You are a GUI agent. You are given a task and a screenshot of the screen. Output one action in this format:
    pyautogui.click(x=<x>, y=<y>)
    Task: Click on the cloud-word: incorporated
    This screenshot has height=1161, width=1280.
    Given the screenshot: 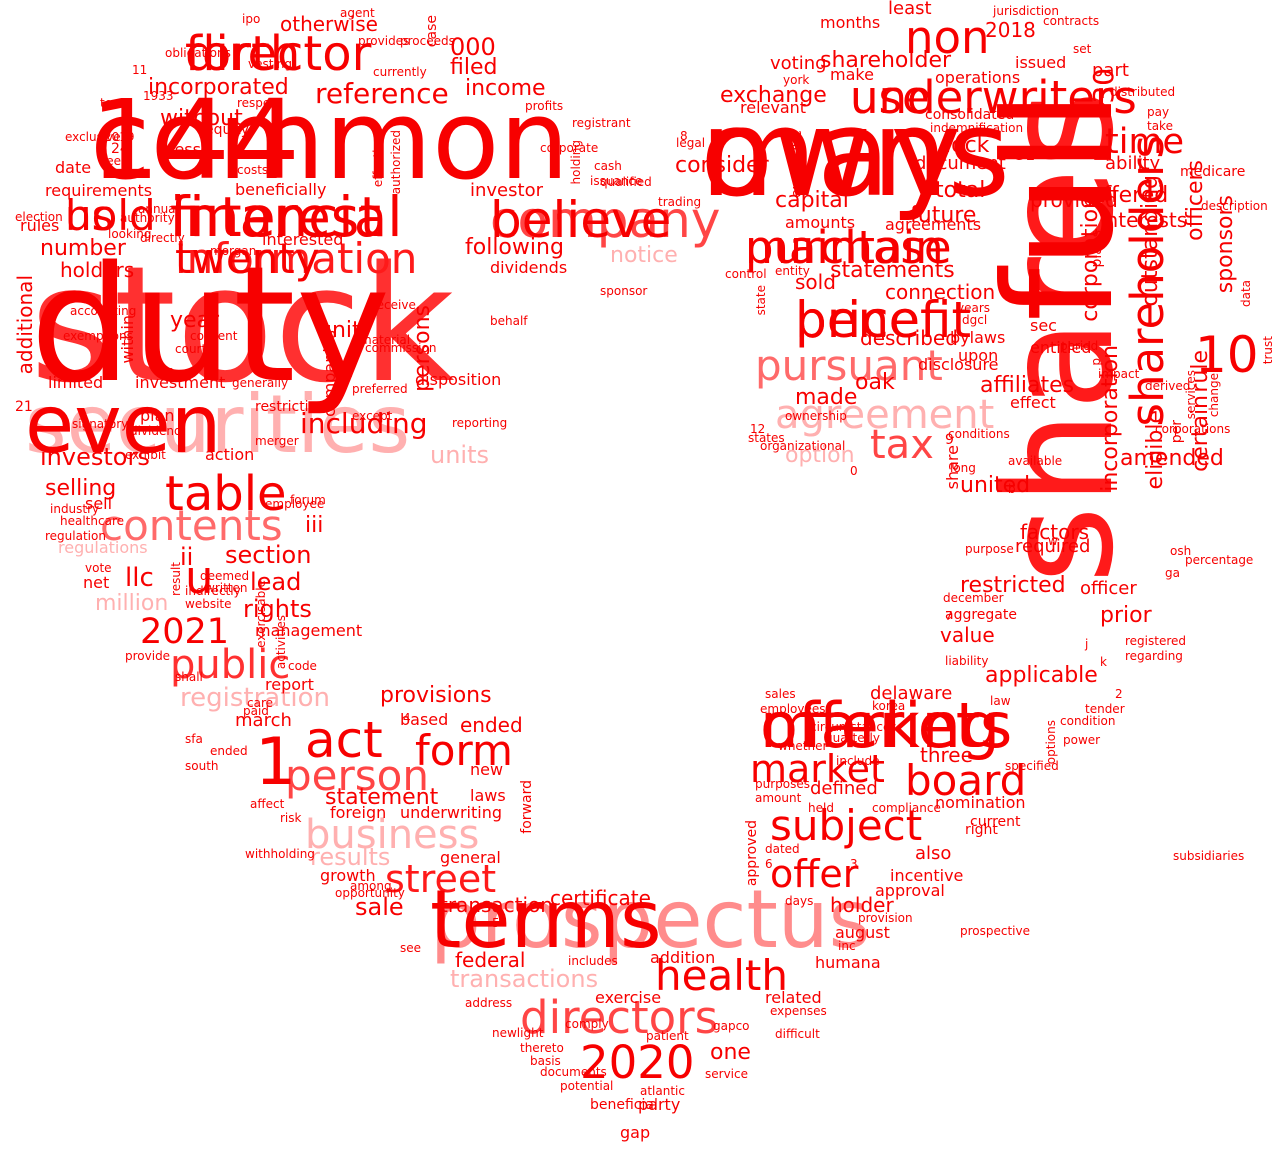 What is the action you would take?
    pyautogui.click(x=218, y=87)
    